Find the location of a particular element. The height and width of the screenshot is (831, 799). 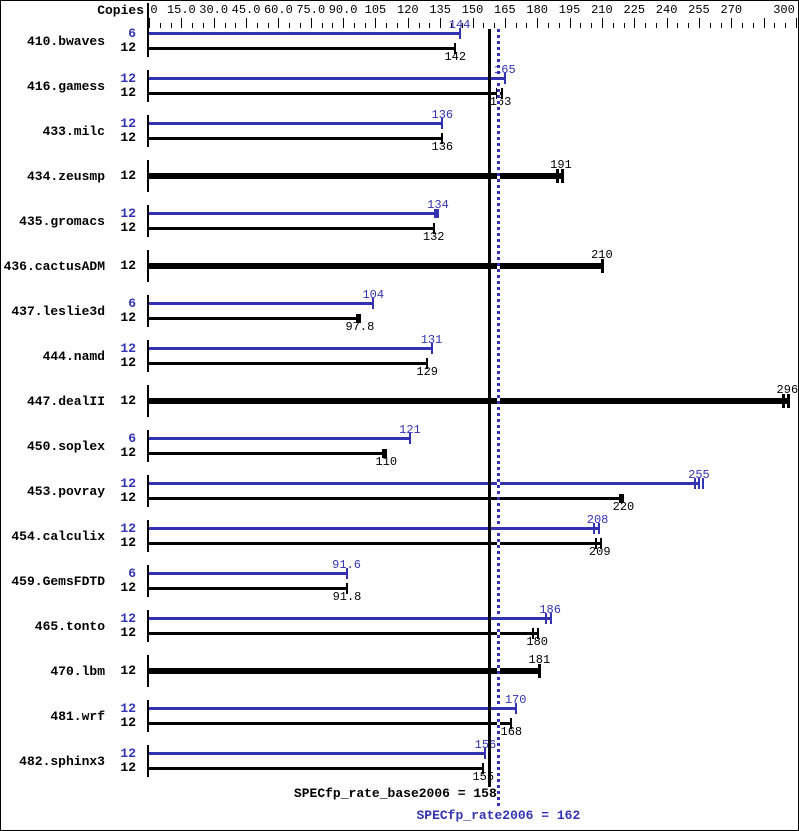

base-value-label: 296 is located at coordinates (787, 390).